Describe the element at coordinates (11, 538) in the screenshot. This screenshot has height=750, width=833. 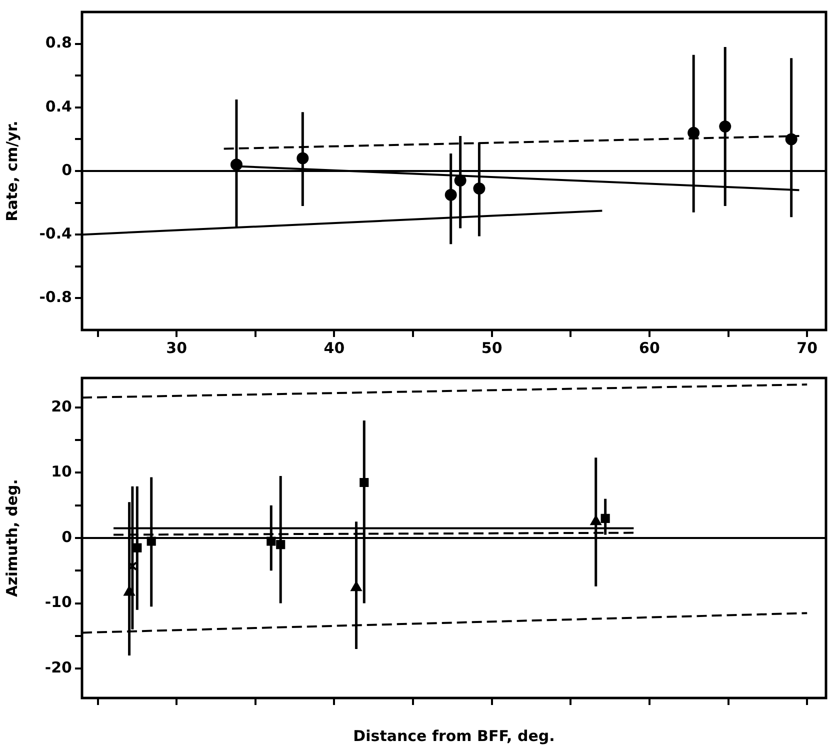
I see `y-axis-title: Azimuth, deg.` at that location.